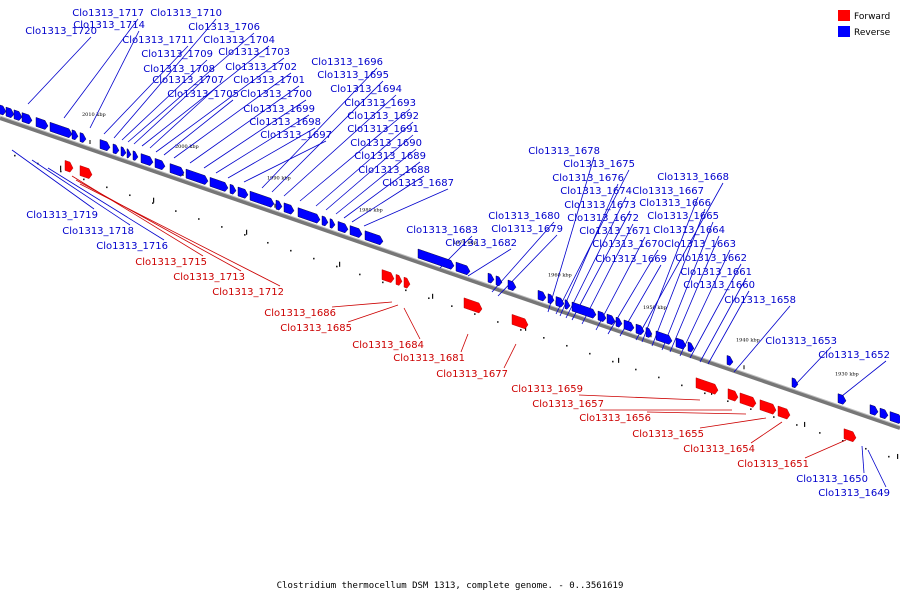  What do you see at coordinates (631, 259) in the screenshot?
I see `reverse-gene-label: Clo1313_1669` at bounding box center [631, 259].